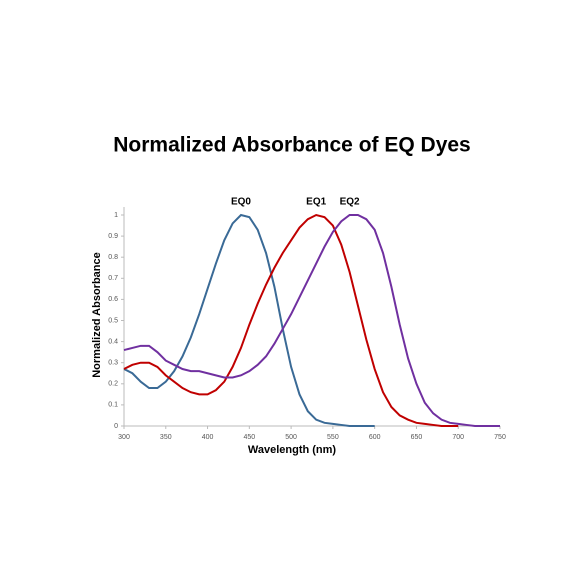  I want to click on y-tick-label: 0, so click(116, 426).